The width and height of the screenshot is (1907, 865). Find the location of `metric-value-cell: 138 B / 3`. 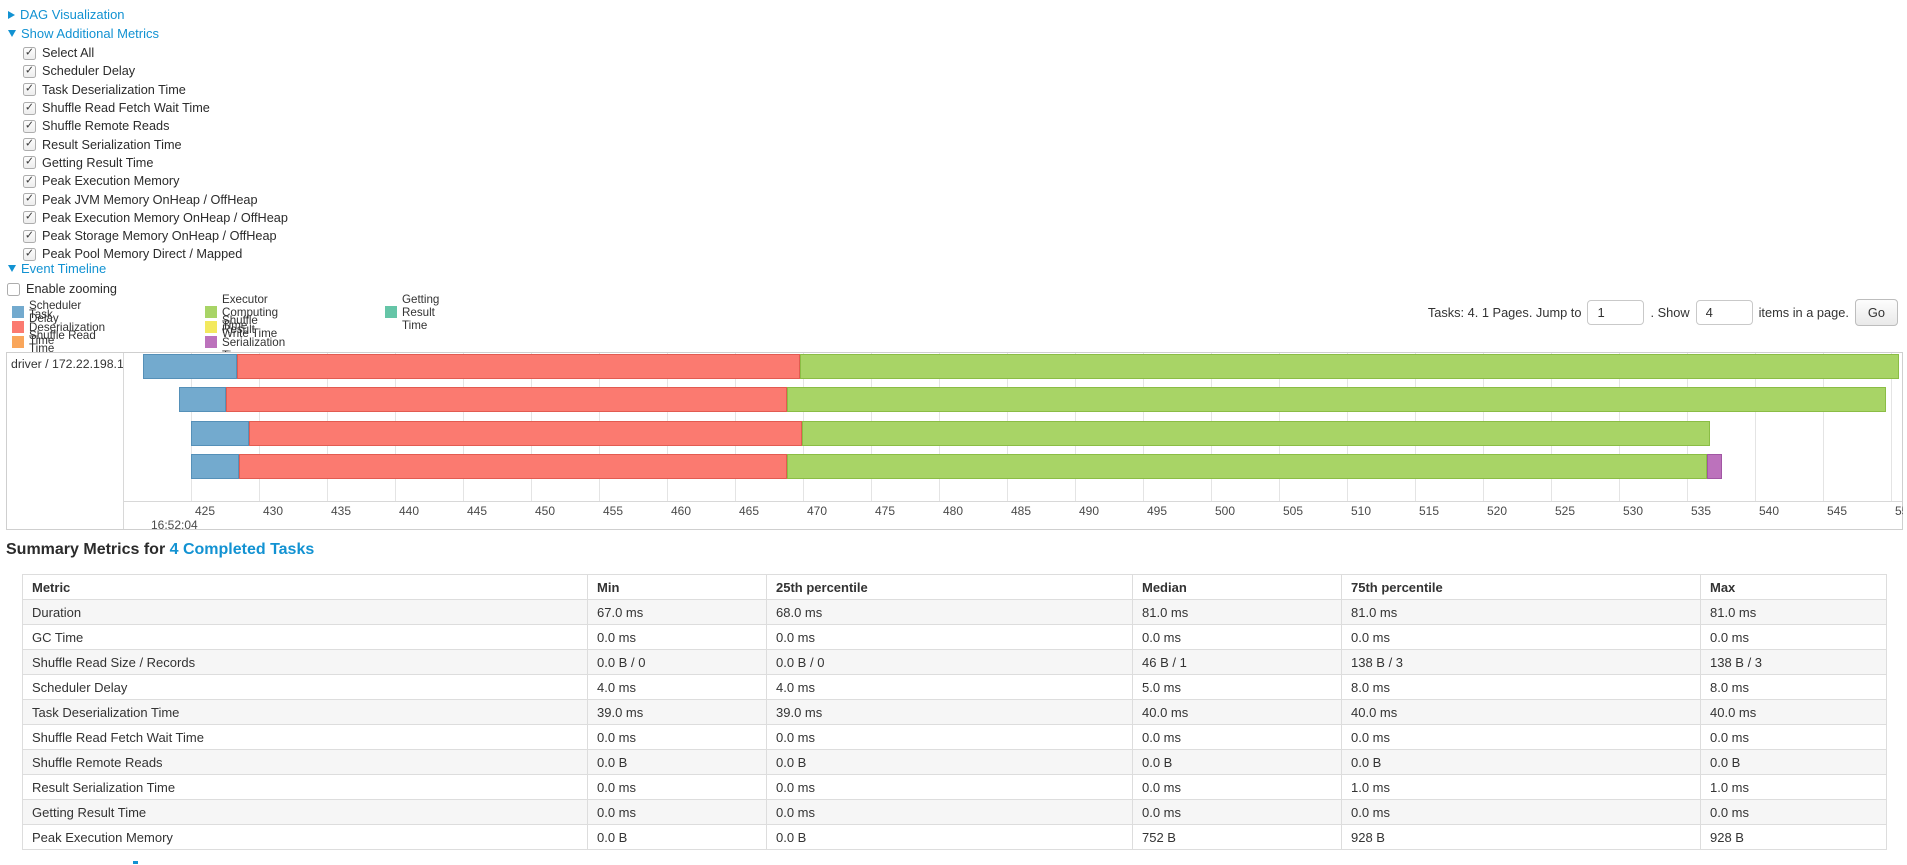

metric-value-cell: 138 B / 3 is located at coordinates (1793, 662).